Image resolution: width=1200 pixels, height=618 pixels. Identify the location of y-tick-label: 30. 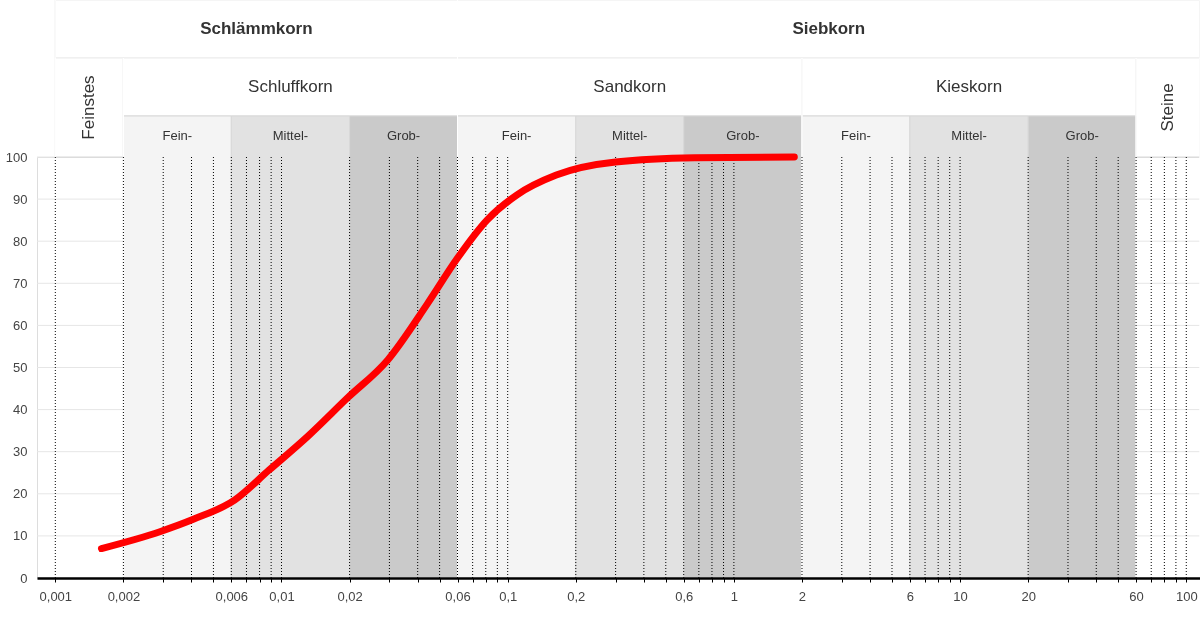
(20, 452).